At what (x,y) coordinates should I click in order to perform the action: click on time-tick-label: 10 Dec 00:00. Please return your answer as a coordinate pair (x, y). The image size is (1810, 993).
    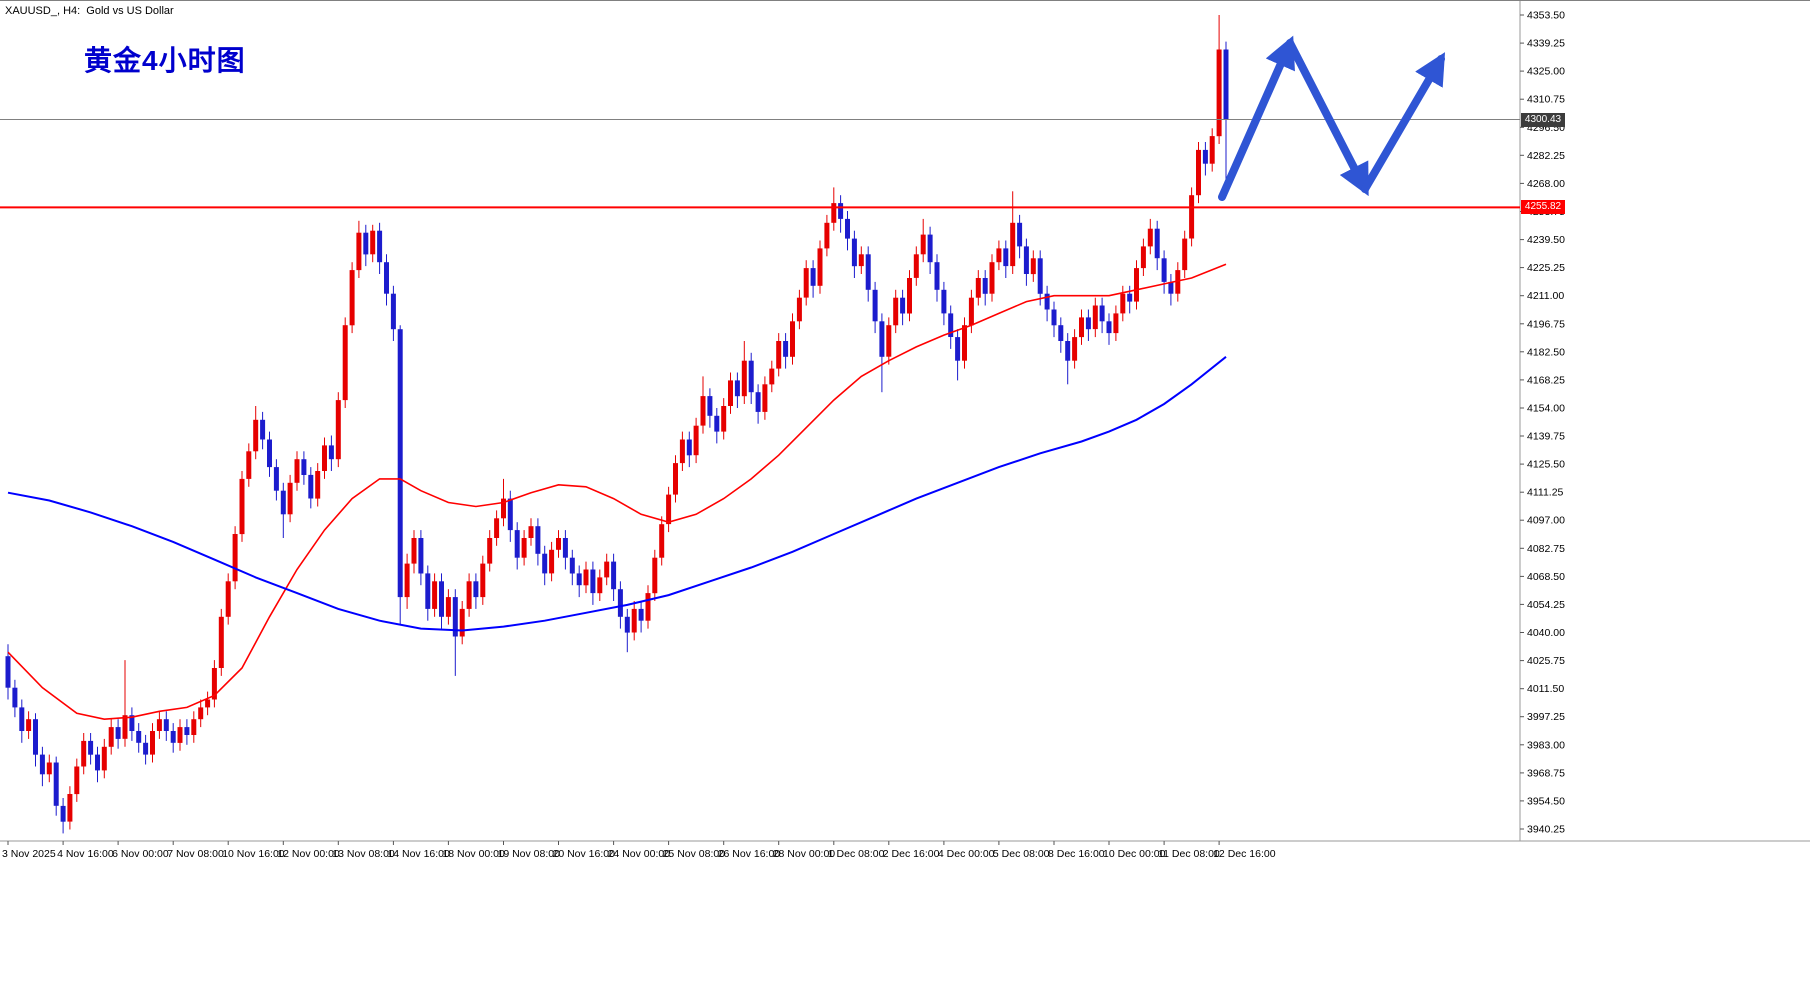
    Looking at the image, I should click on (1134, 854).